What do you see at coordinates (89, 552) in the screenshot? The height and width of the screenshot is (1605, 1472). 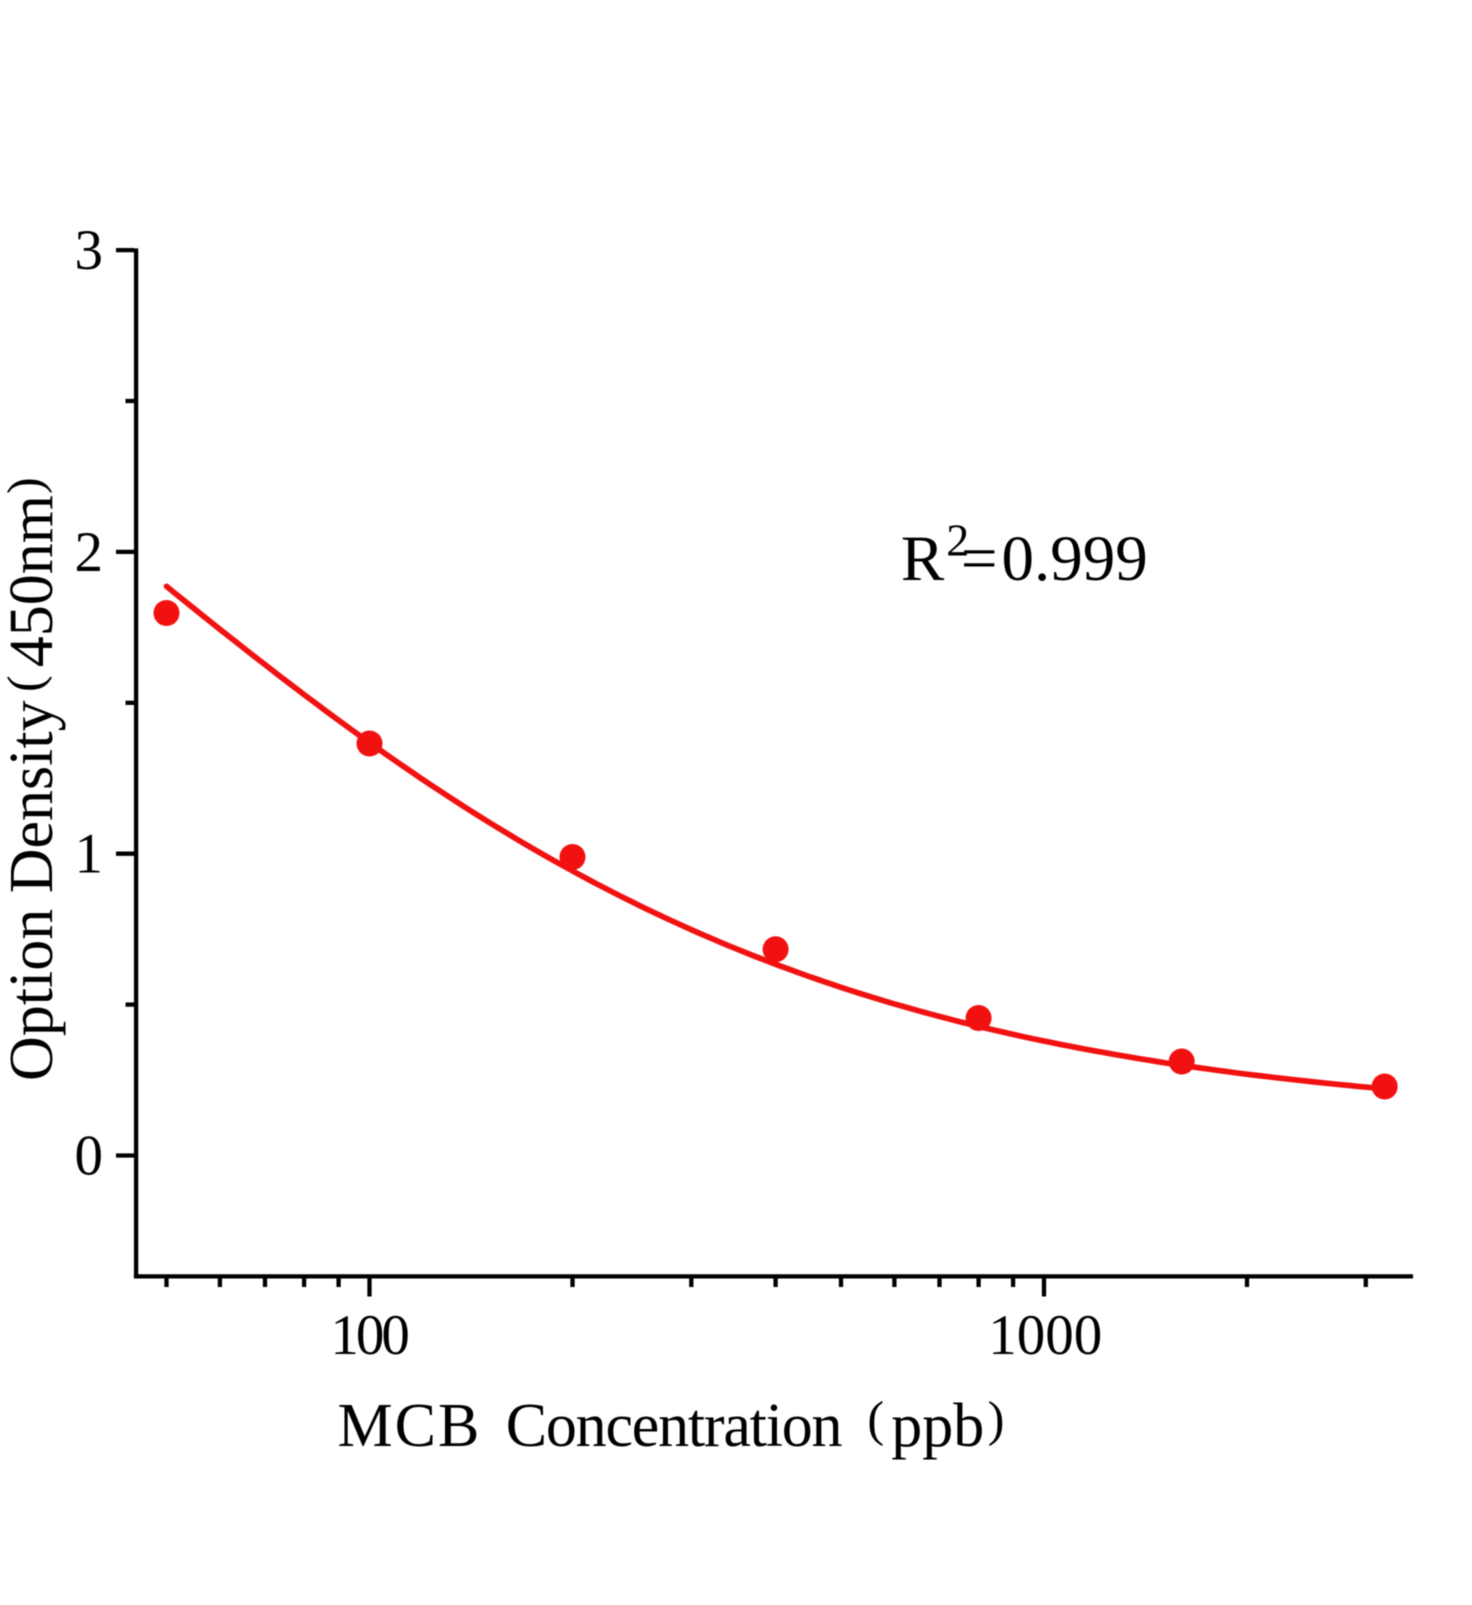 I see `svg-text: 2` at bounding box center [89, 552].